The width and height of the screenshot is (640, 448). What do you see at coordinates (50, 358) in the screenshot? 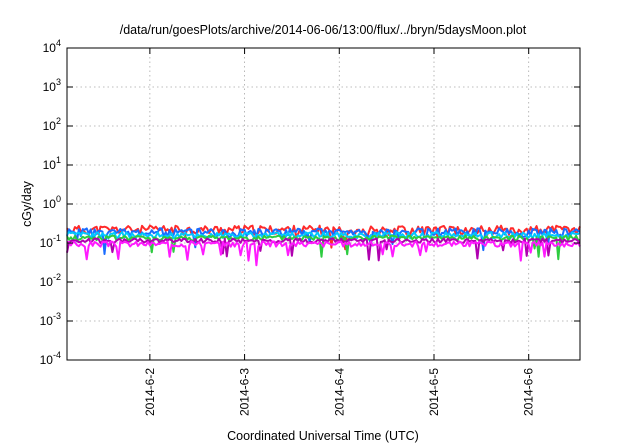
I see `y-tick-label: 10⁻⁴` at bounding box center [50, 358].